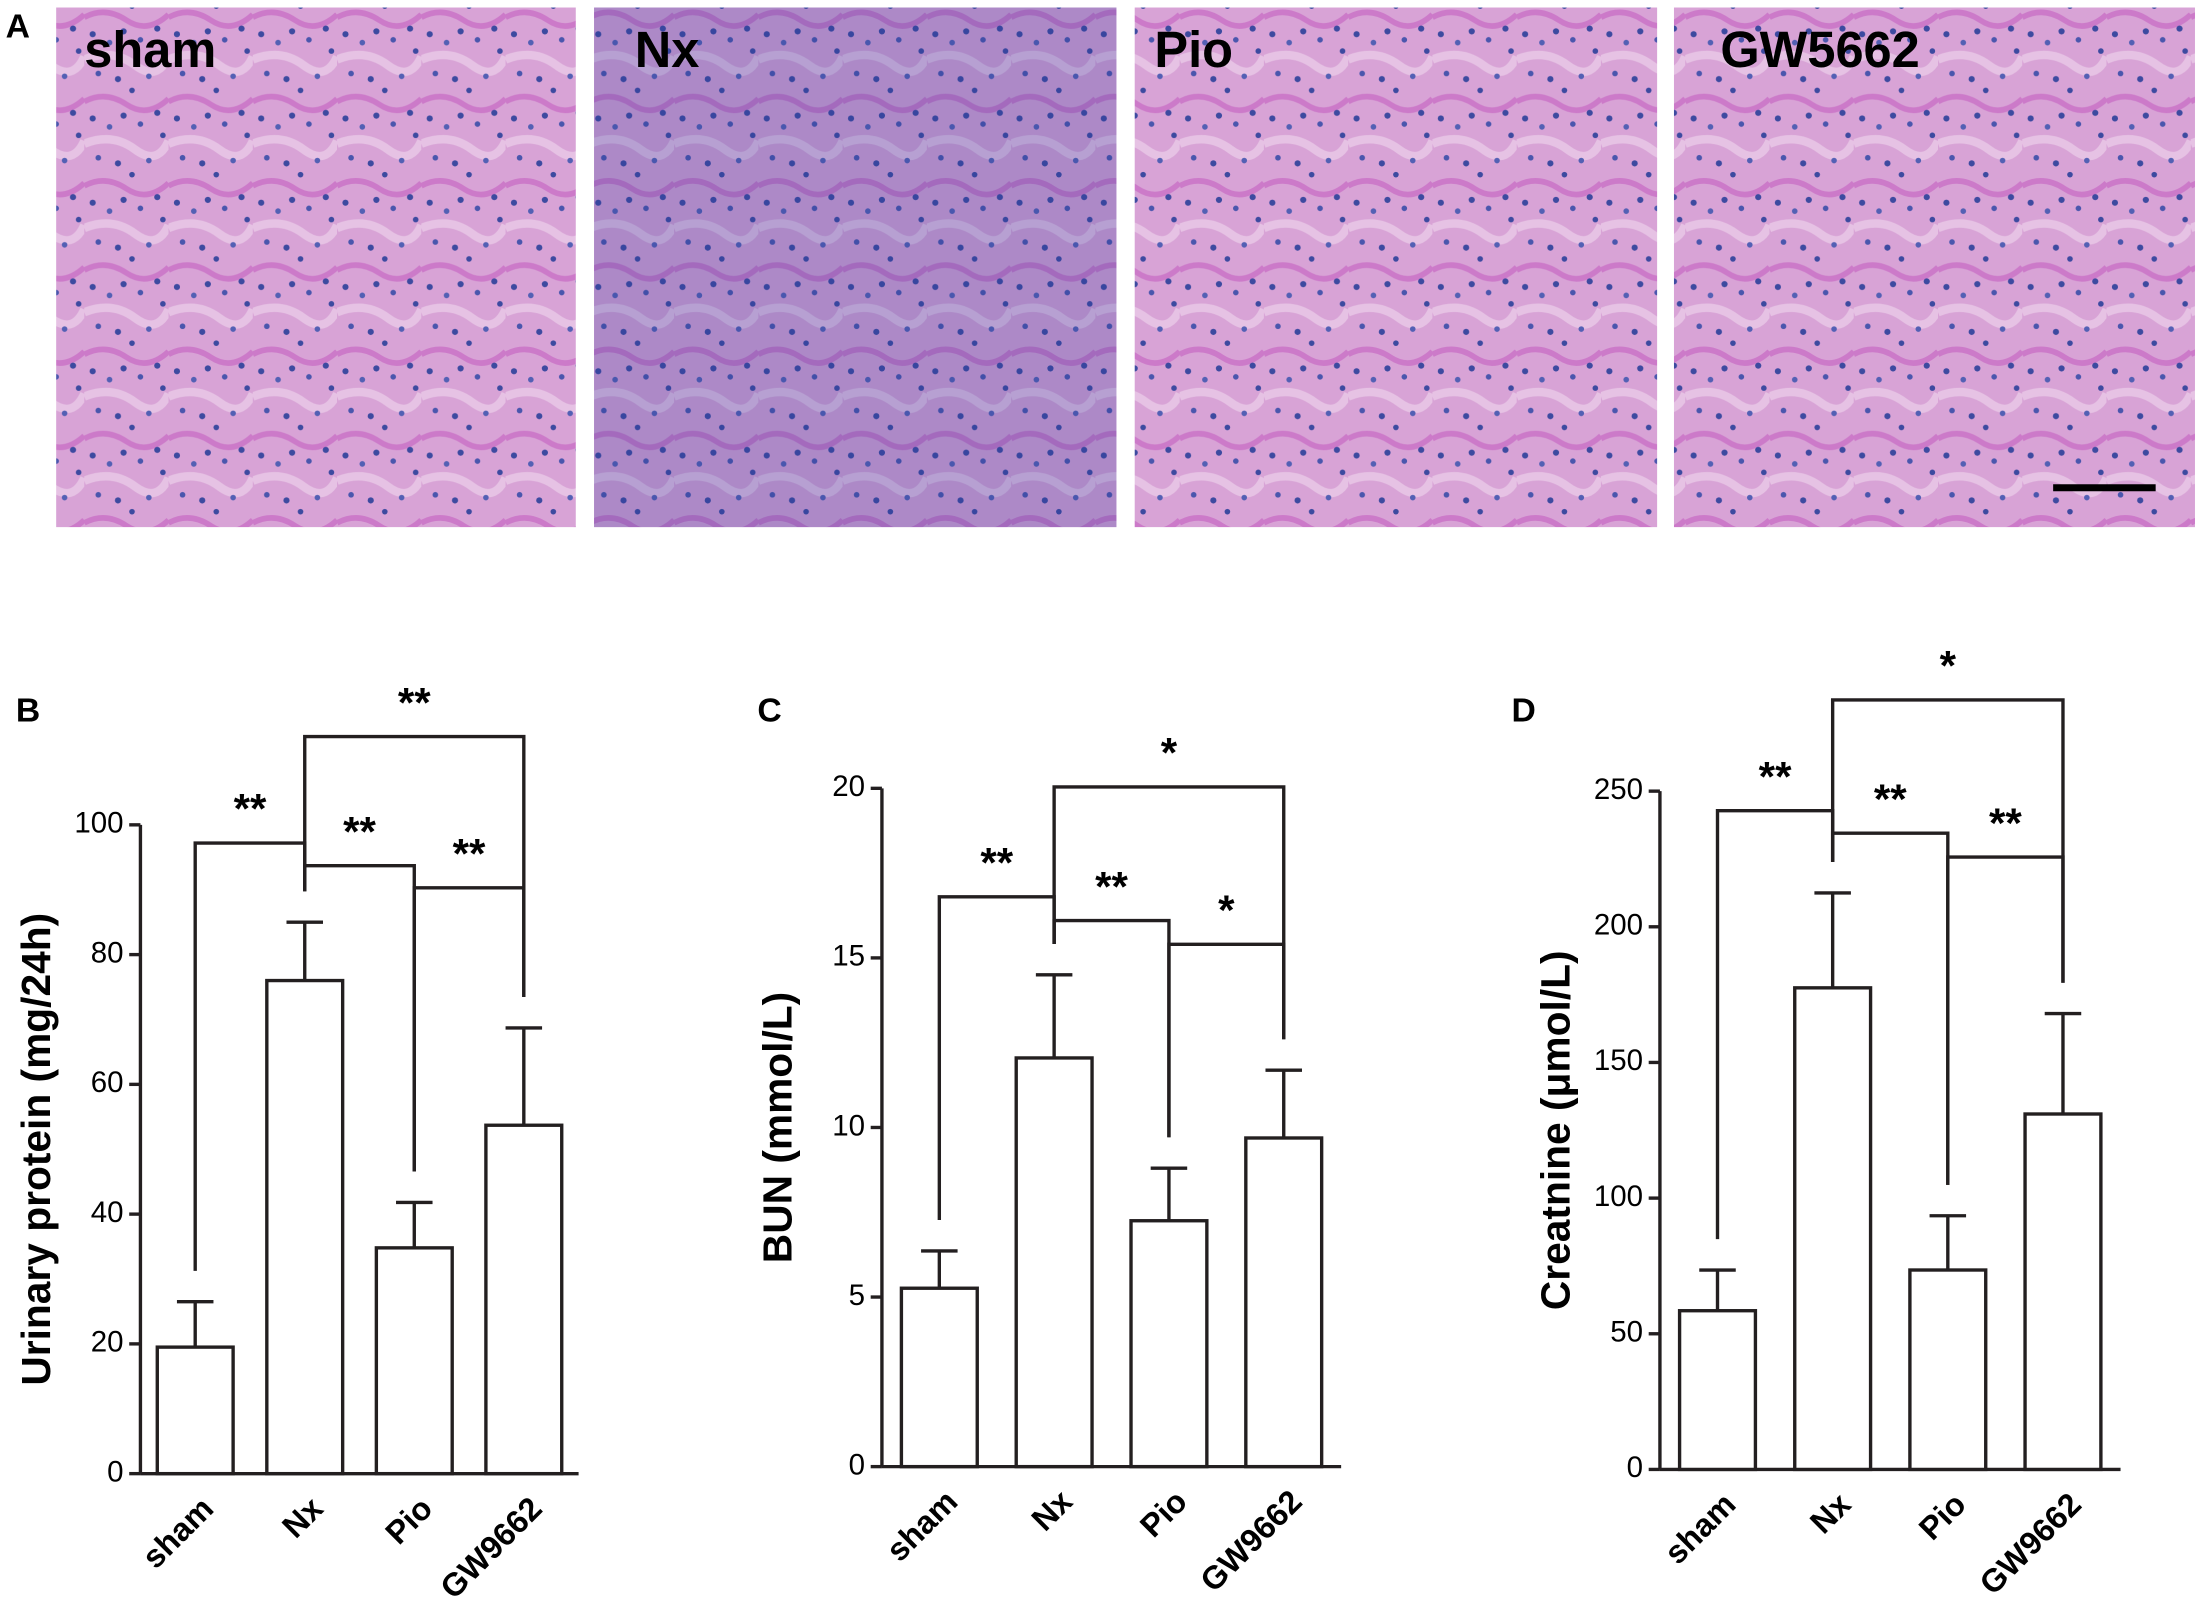  Describe the element at coordinates (18, 26) in the screenshot. I see `panel-letter: A` at that location.